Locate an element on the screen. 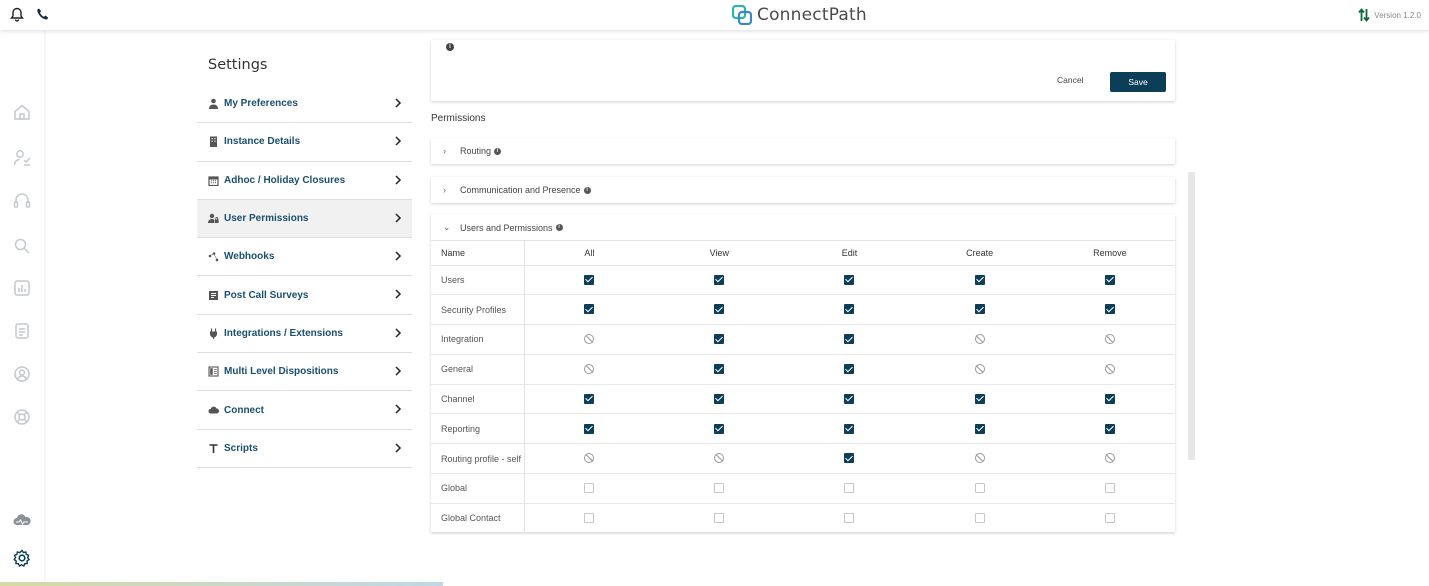 This screenshot has height=586, width=1429. permission-cell-edit is located at coordinates (849, 429).